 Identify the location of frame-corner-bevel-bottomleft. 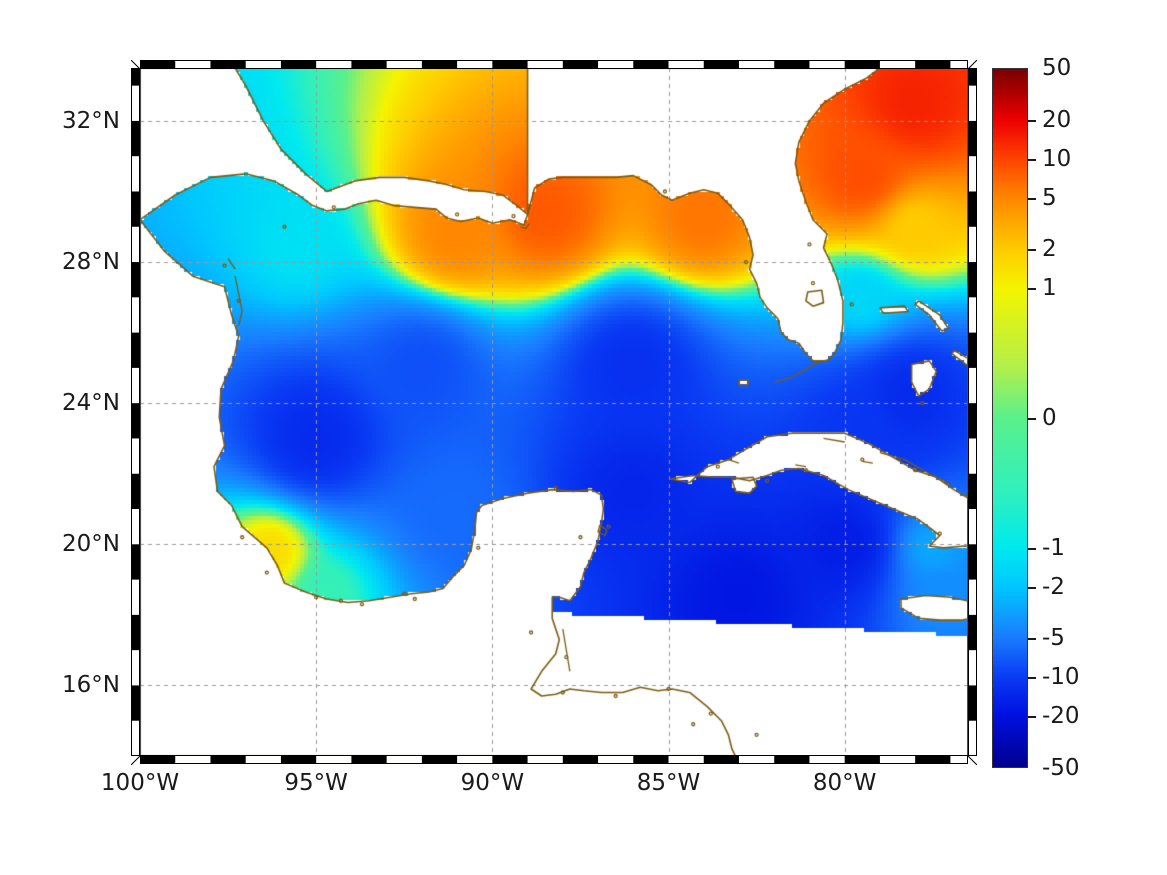
(136, 760).